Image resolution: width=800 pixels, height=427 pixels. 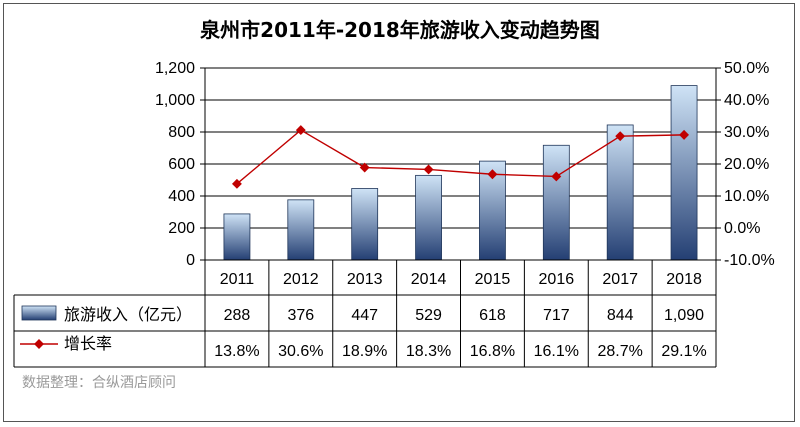 What do you see at coordinates (190, 260) in the screenshot?
I see `y-left-tick-label: 0` at bounding box center [190, 260].